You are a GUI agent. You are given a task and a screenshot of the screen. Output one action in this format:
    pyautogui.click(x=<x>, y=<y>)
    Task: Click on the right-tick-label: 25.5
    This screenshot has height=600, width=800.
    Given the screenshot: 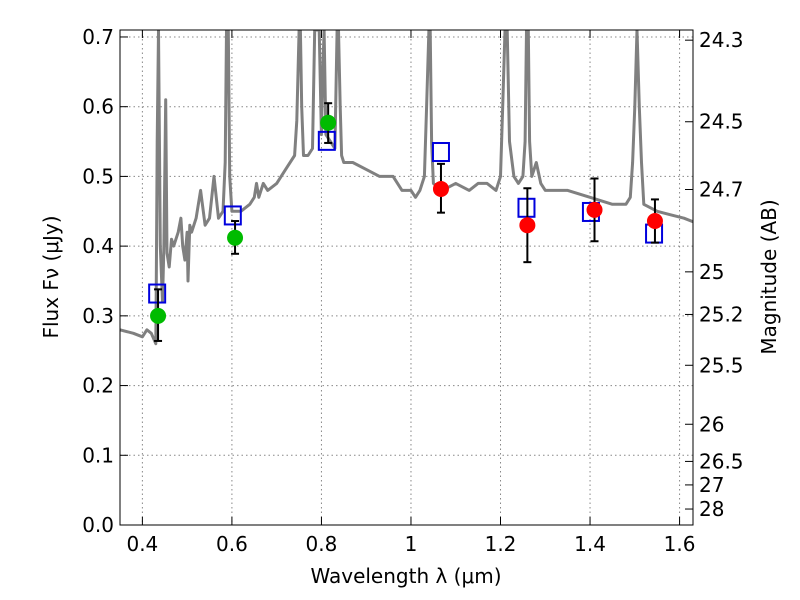 What is the action you would take?
    pyautogui.click(x=721, y=365)
    